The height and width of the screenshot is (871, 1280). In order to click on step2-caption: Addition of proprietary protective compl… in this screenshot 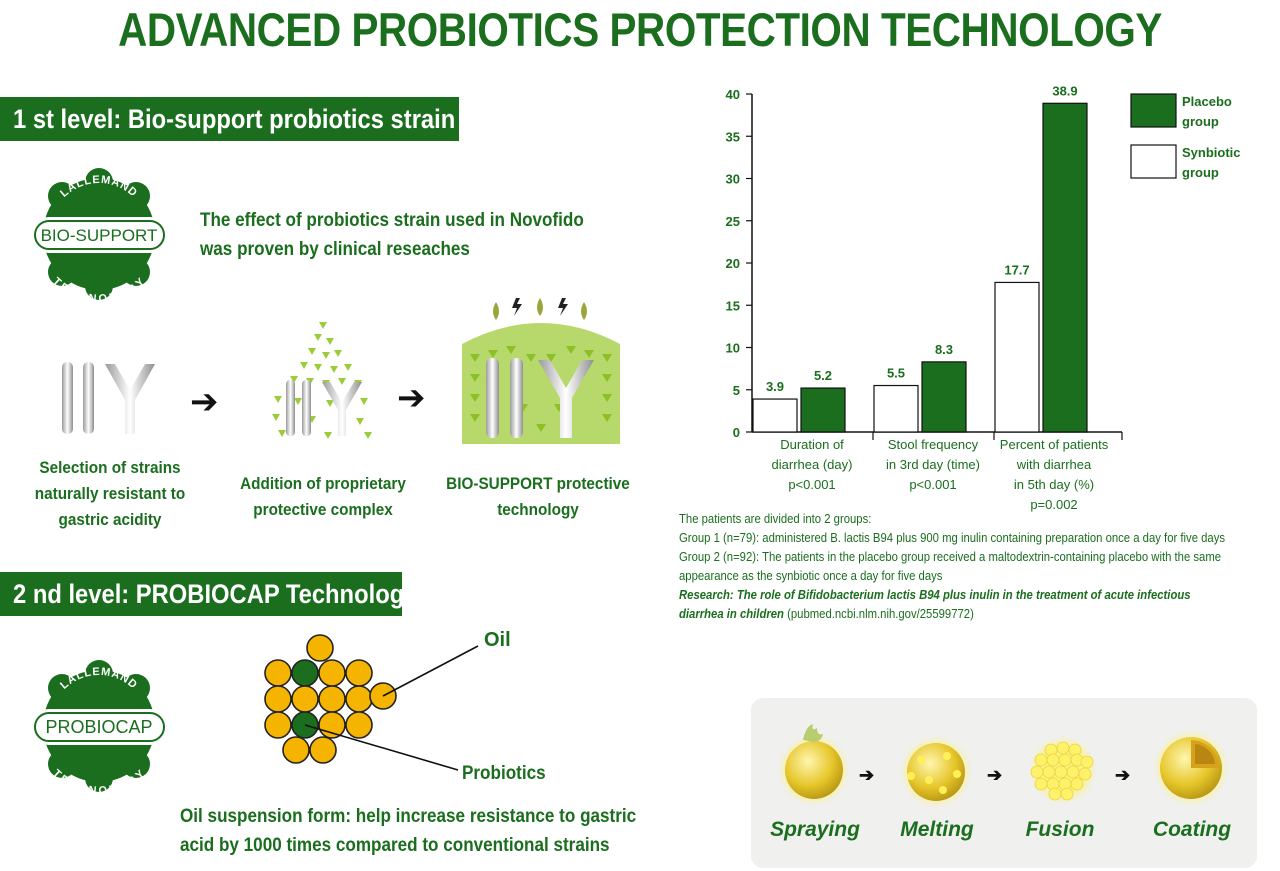, I will do `click(323, 497)`.